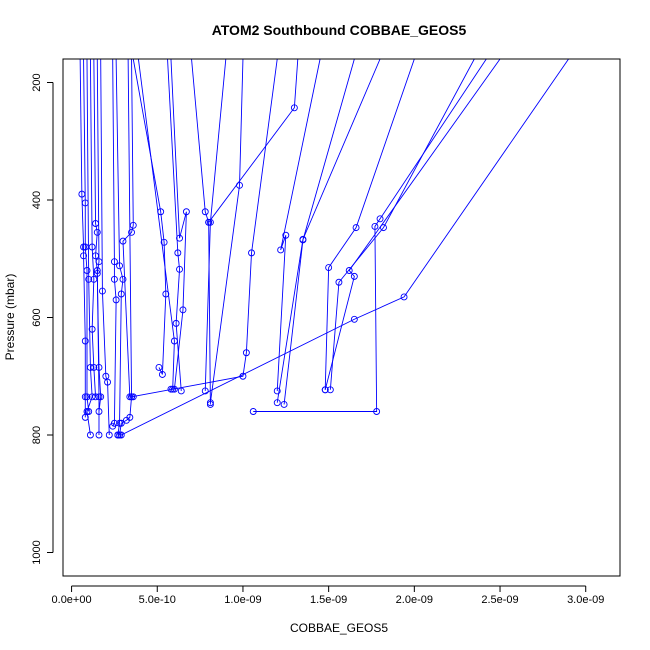 This screenshot has height=650, width=650. What do you see at coordinates (585, 600) in the screenshot?
I see `x-tick-label: 3.0e-09` at bounding box center [585, 600].